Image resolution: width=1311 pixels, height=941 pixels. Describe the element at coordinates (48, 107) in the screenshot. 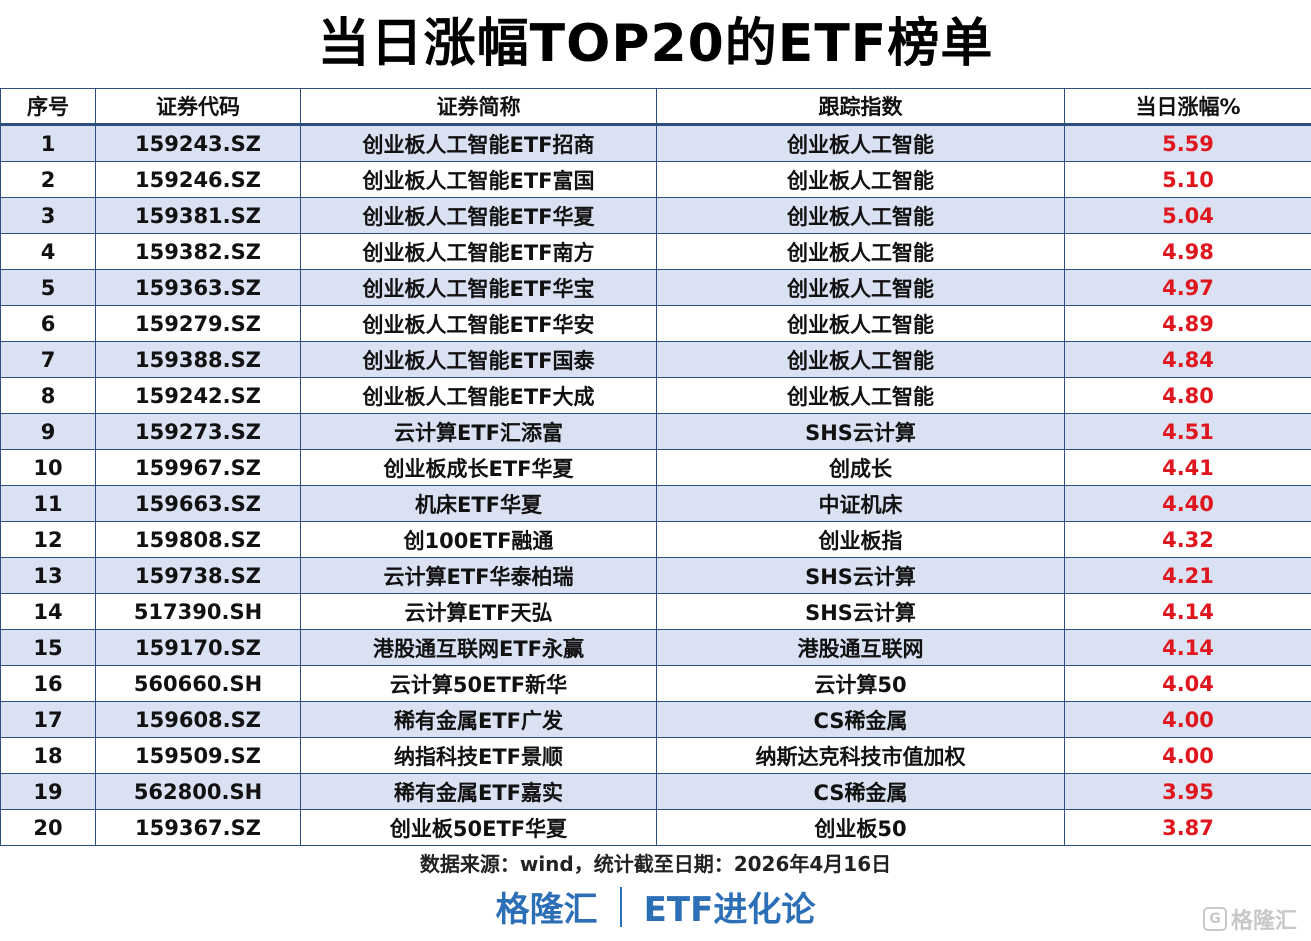

I see `header-rank: 序号` at that location.